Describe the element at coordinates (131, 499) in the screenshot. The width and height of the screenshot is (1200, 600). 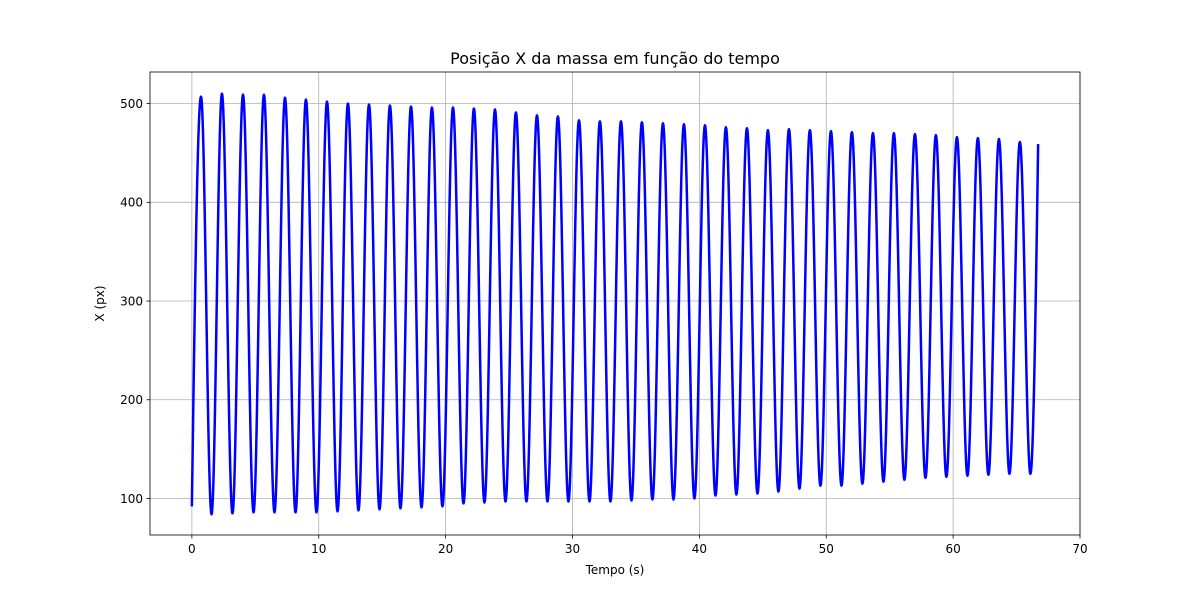
I see `y-tick-label: 100` at that location.